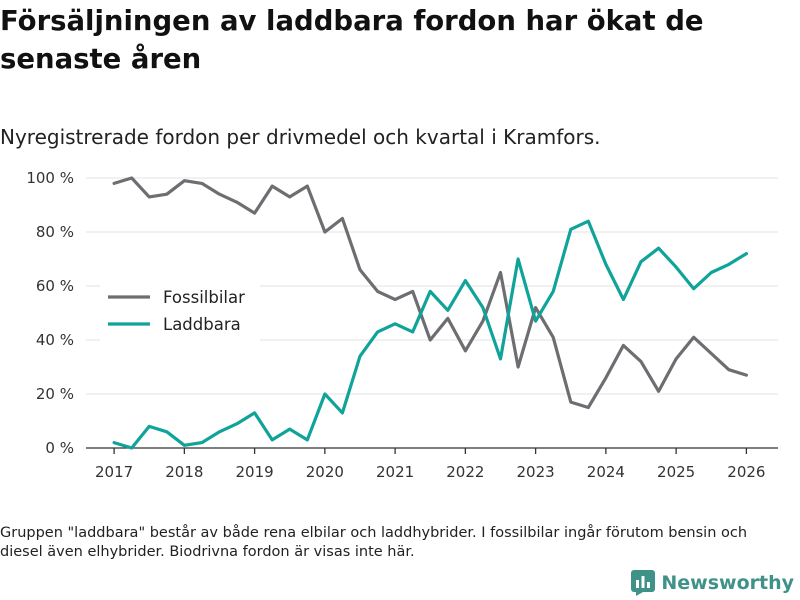 The width and height of the screenshot is (800, 600). I want to click on x-tick-label: 2019, so click(255, 472).